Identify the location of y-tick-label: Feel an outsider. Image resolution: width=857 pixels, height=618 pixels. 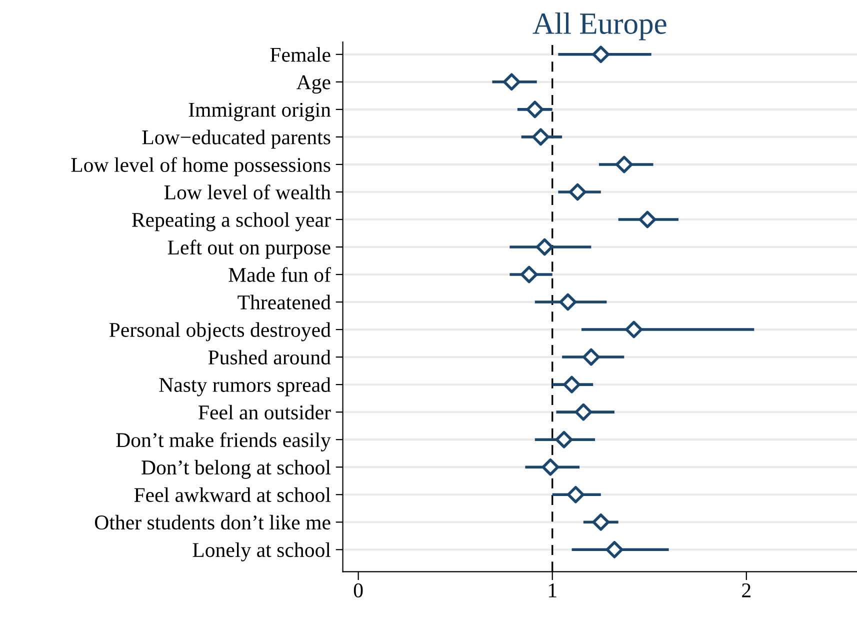
(264, 412).